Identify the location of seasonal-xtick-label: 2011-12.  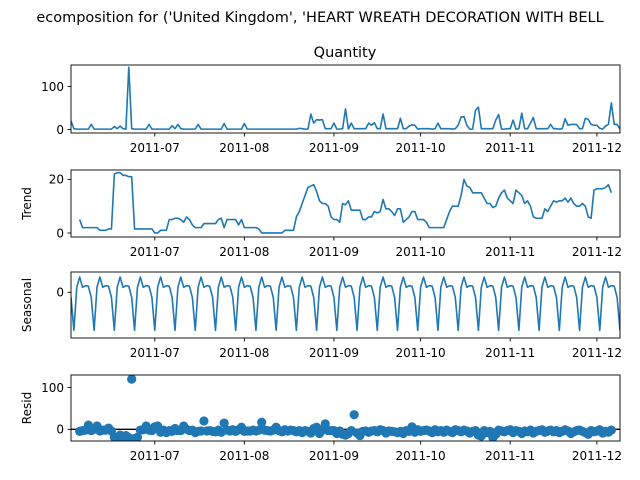
(597, 353).